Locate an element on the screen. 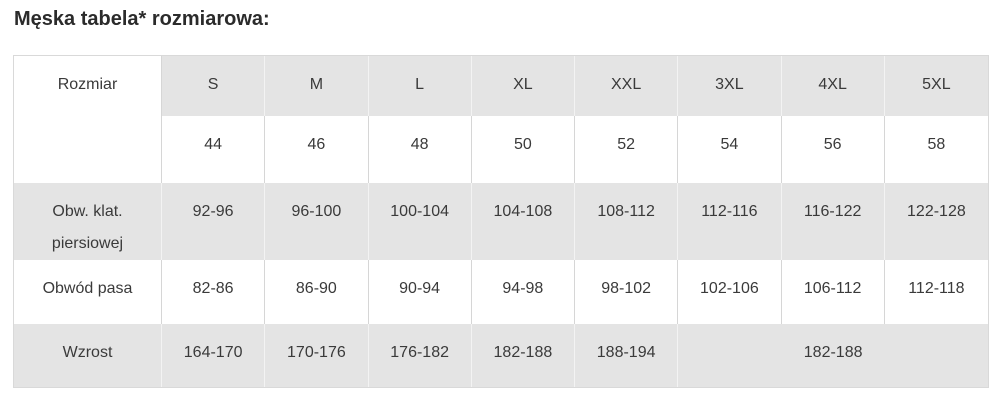  numeric-size-52: 52 is located at coordinates (627, 149).